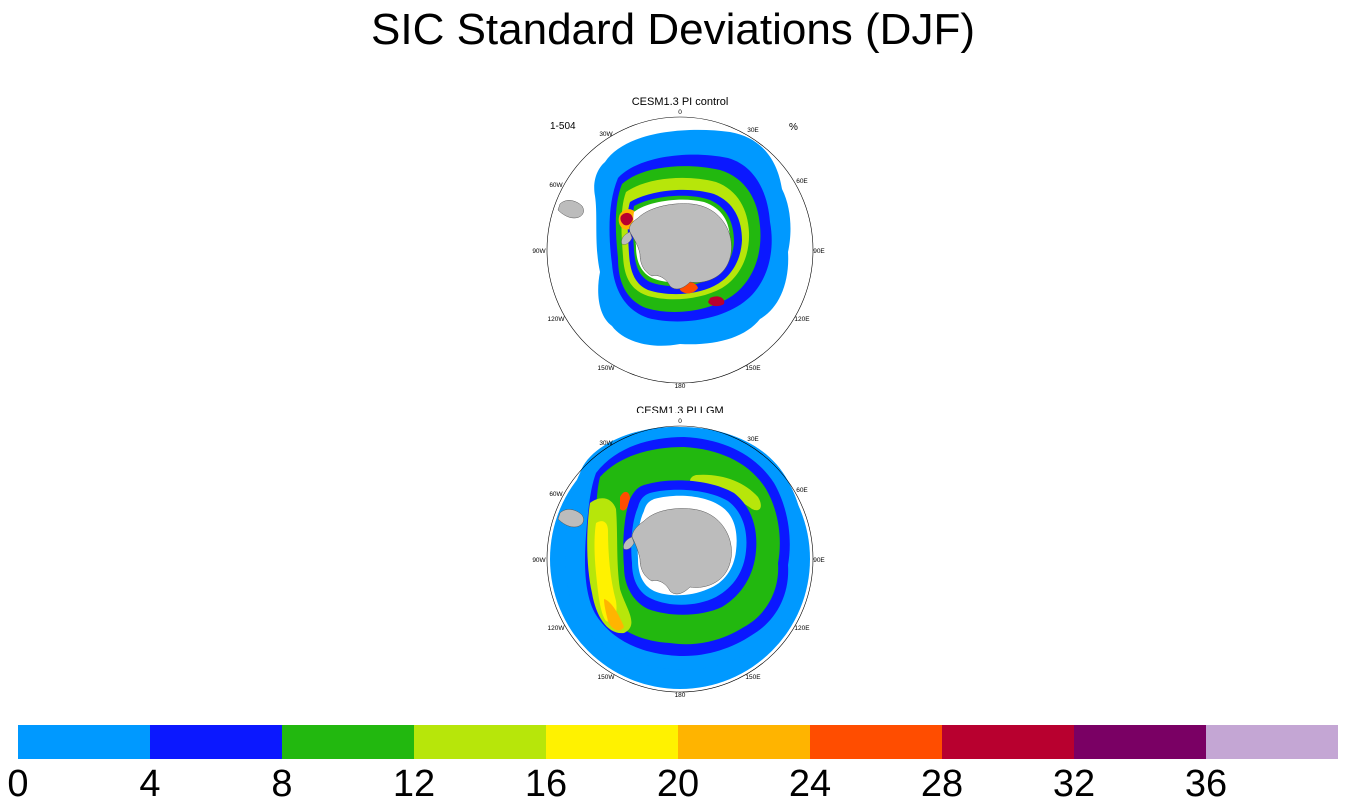 This screenshot has width=1346, height=807. What do you see at coordinates (942, 784) in the screenshot?
I see `colorbar-tick-label: 28` at bounding box center [942, 784].